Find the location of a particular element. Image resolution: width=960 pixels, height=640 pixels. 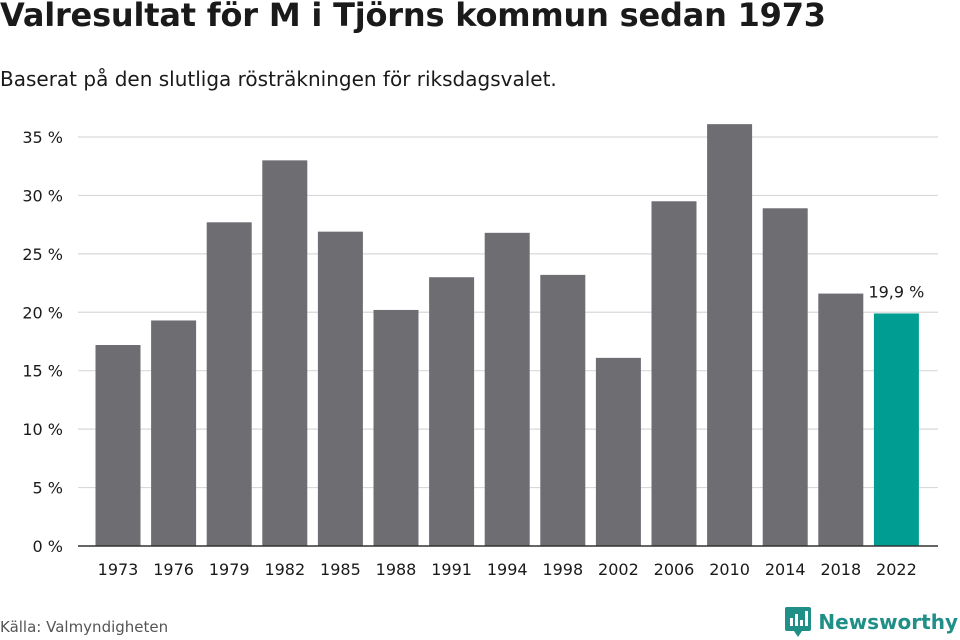

bar-1979 is located at coordinates (229, 384).